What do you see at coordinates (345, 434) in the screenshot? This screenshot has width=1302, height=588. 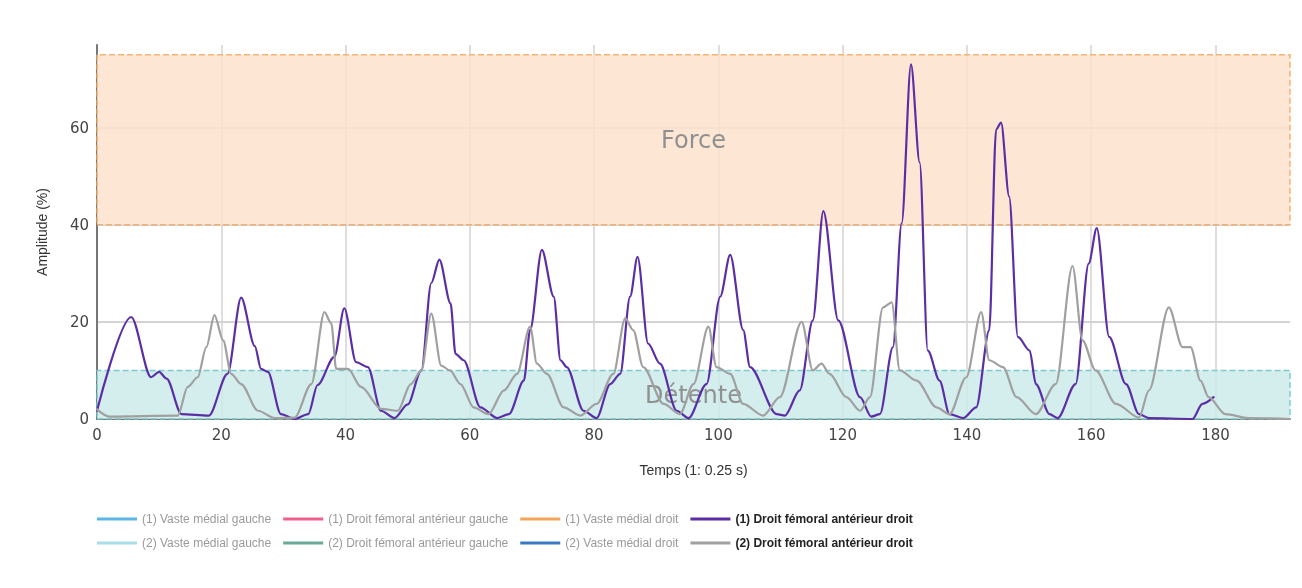 I see `x-tick-label: 40` at bounding box center [345, 434].